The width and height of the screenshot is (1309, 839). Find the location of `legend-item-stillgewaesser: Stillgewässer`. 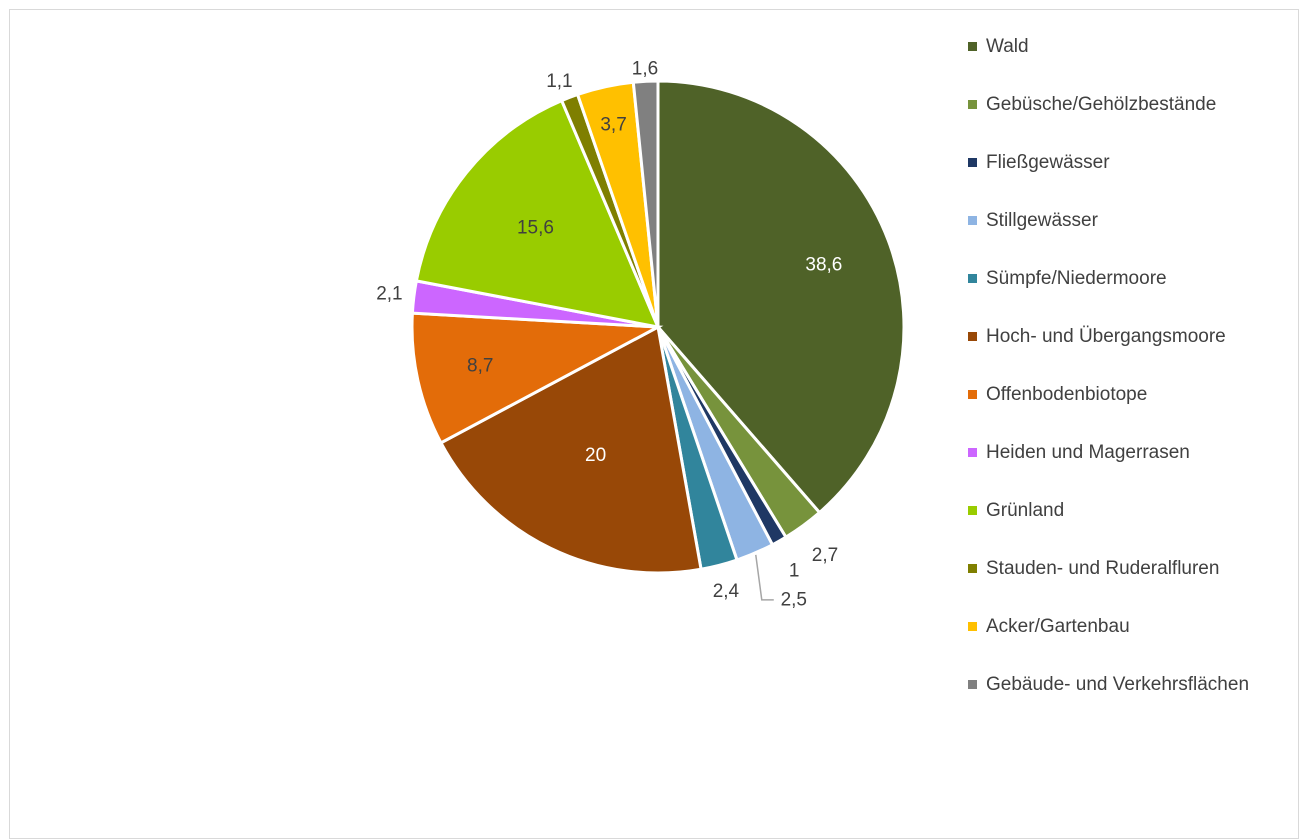

legend-item-stillgewaesser: Stillgewässer is located at coordinates (1133, 238).